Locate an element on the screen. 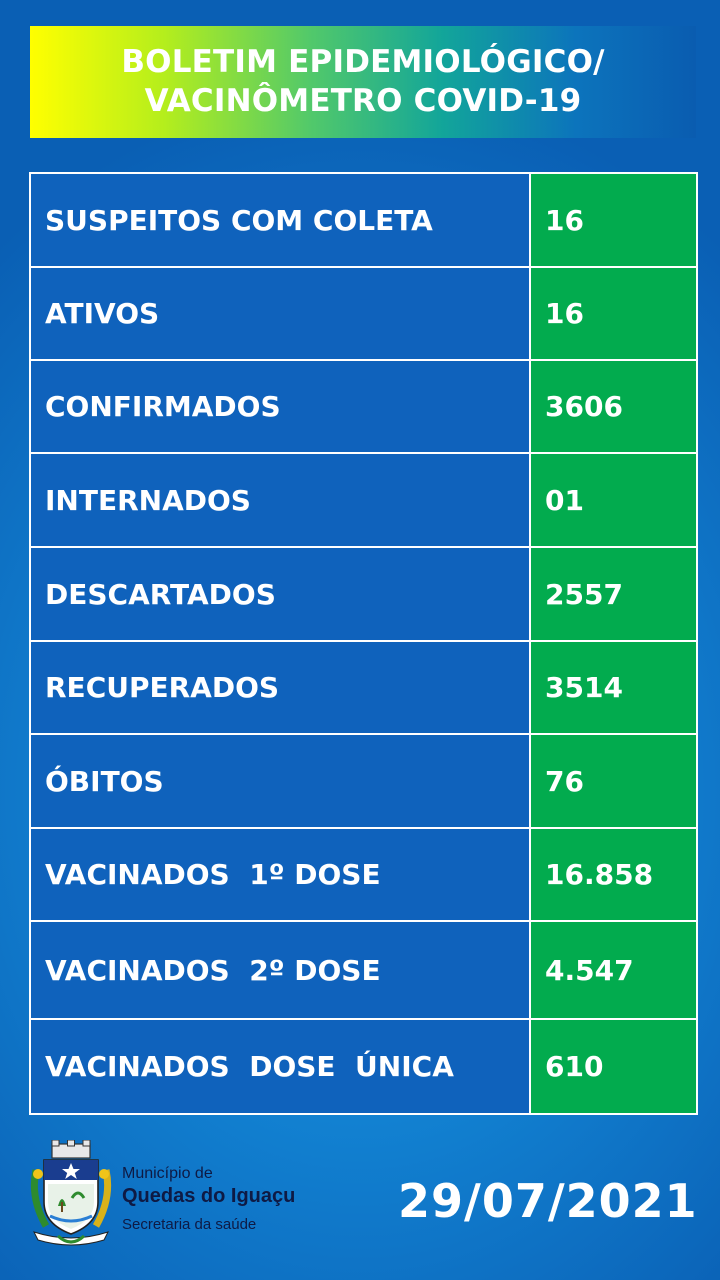 Image resolution: width=720 pixels, height=1280 pixels. bulletin-date: 29/07/2021 is located at coordinates (548, 1201).